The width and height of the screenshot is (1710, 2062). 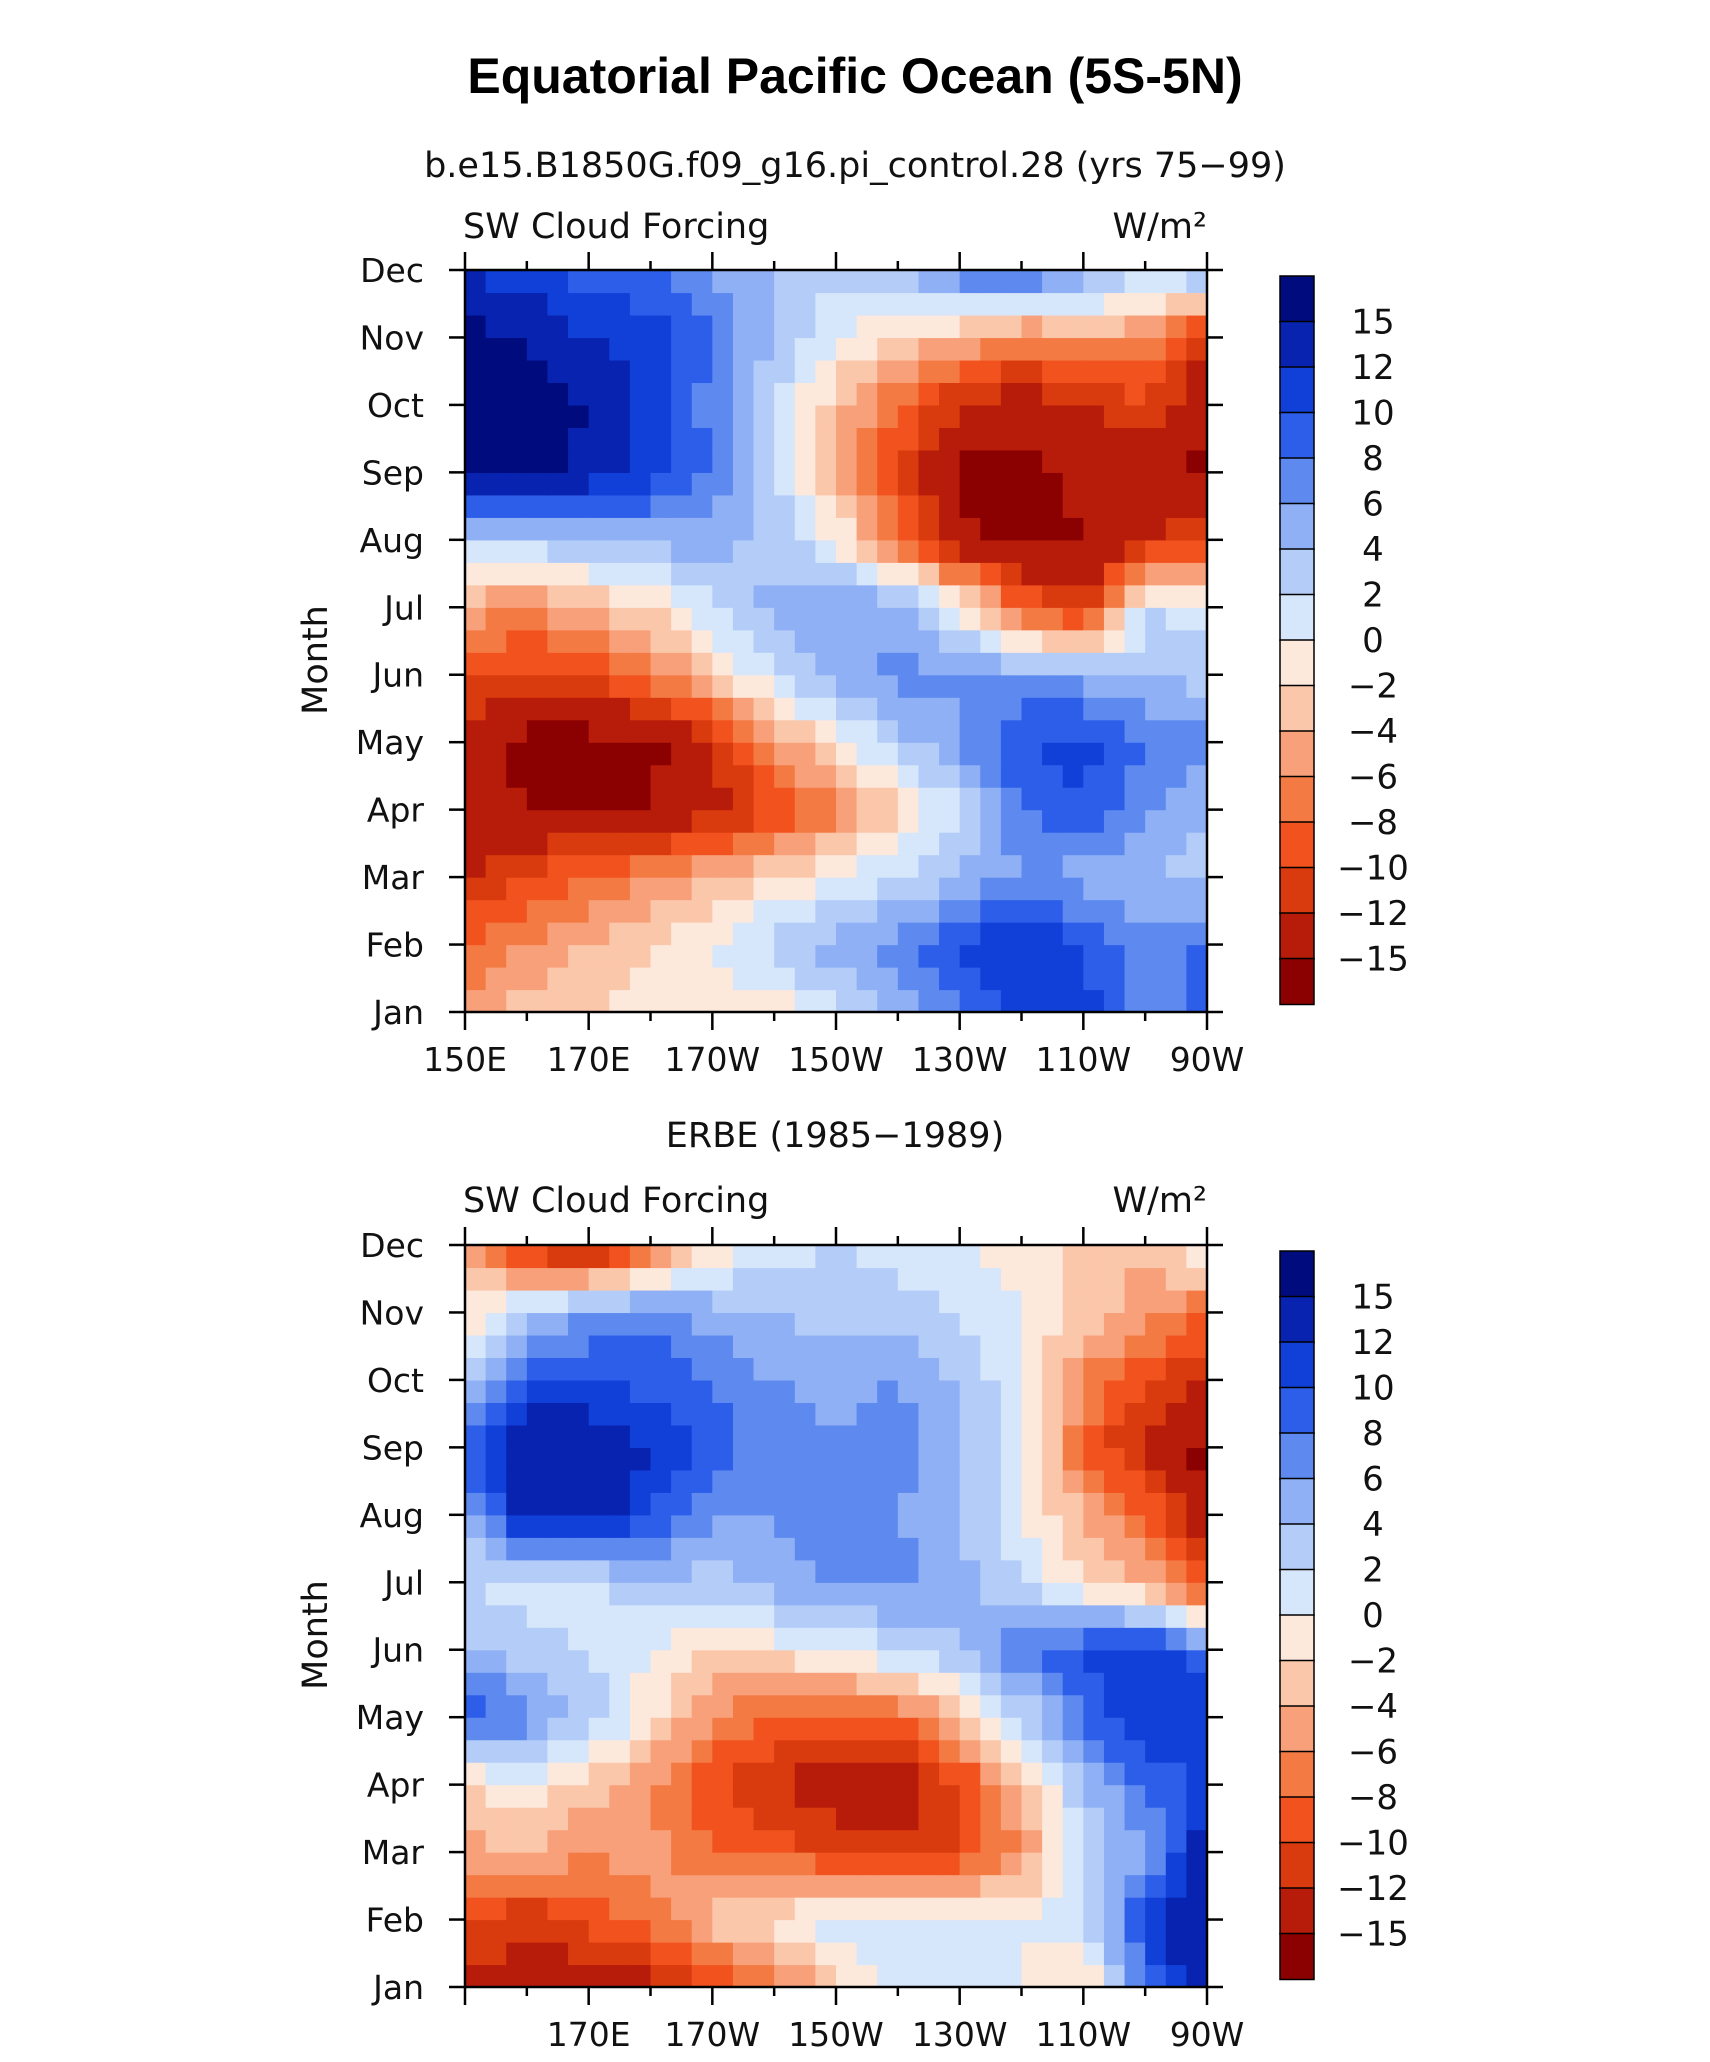 What do you see at coordinates (1373, 1571) in the screenshot?
I see `colorbar-label: 2` at bounding box center [1373, 1571].